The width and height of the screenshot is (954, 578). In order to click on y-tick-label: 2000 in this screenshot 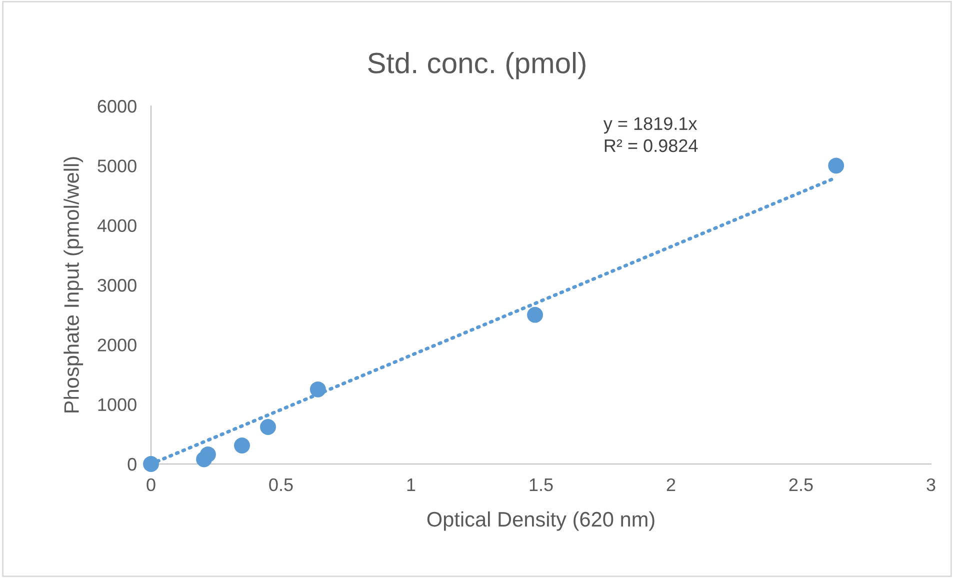, I will do `click(117, 345)`.